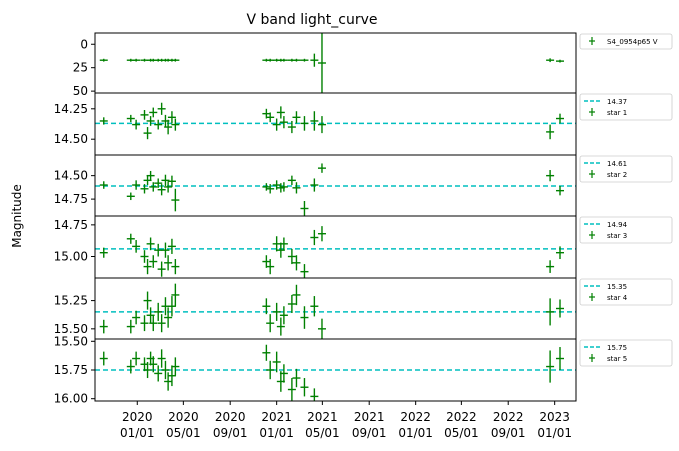 Image resolution: width=679 pixels, height=451 pixels. What do you see at coordinates (312, 20) in the screenshot?
I see `chart-title: V band light_curve` at bounding box center [312, 20].